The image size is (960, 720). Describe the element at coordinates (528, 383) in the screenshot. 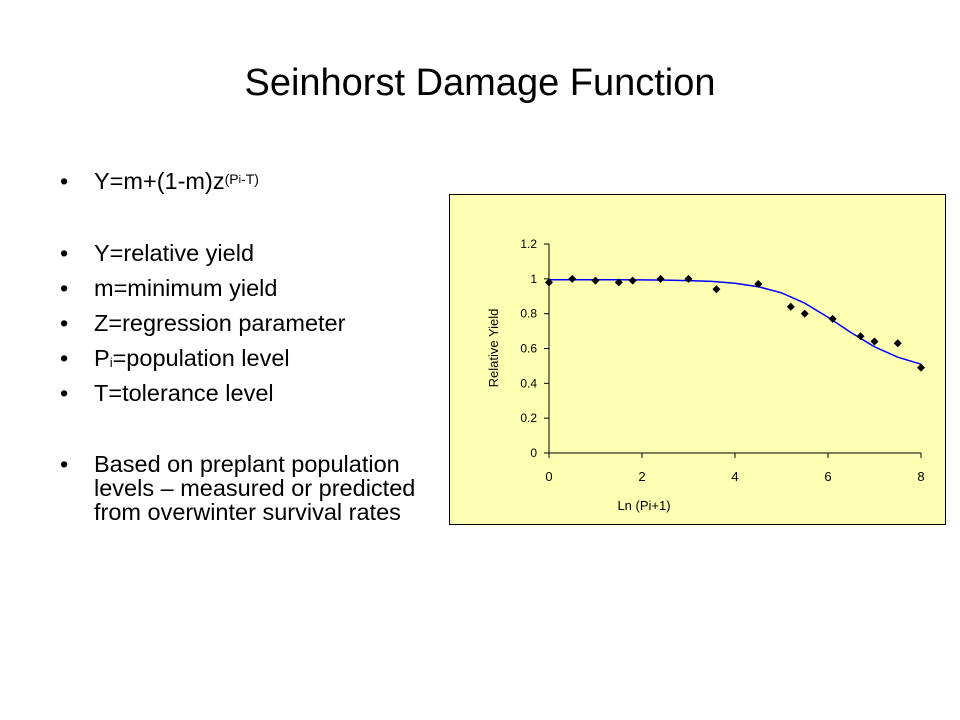

I see `y-tick-label: 0.4` at that location.